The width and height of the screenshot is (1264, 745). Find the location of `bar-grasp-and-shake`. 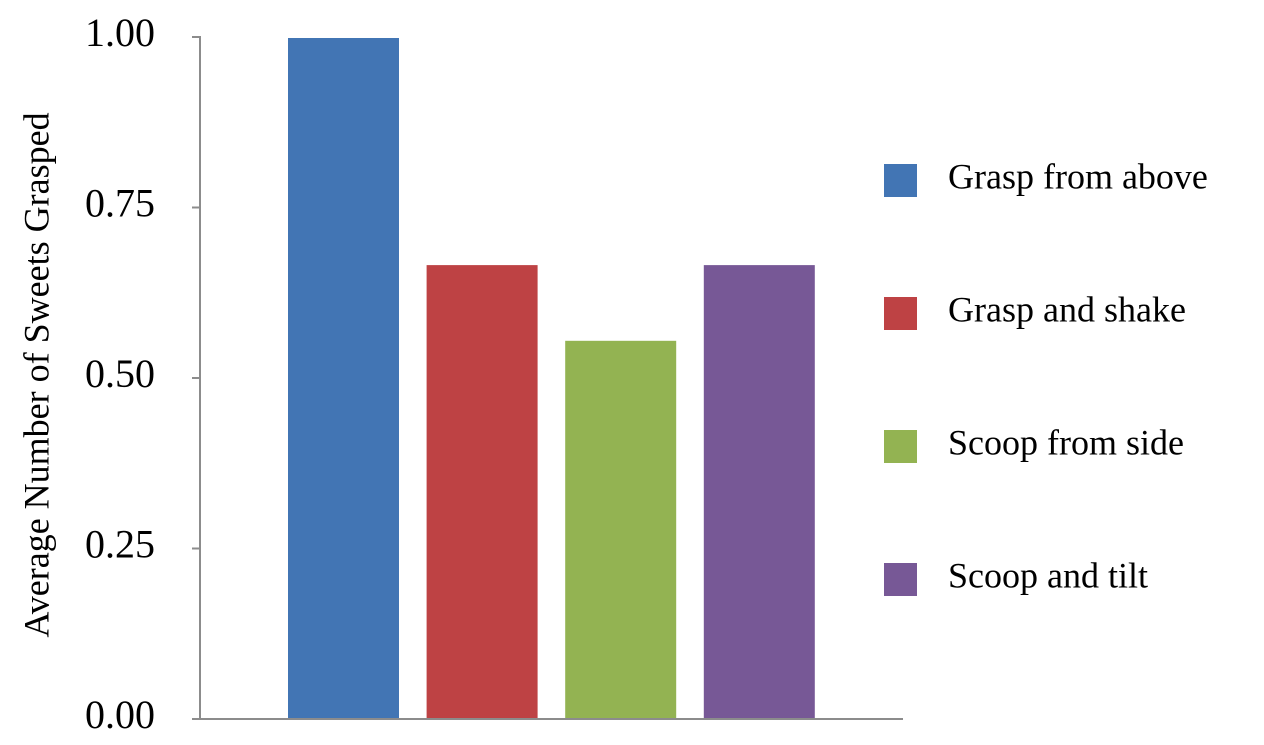

bar-grasp-and-shake is located at coordinates (482, 491).